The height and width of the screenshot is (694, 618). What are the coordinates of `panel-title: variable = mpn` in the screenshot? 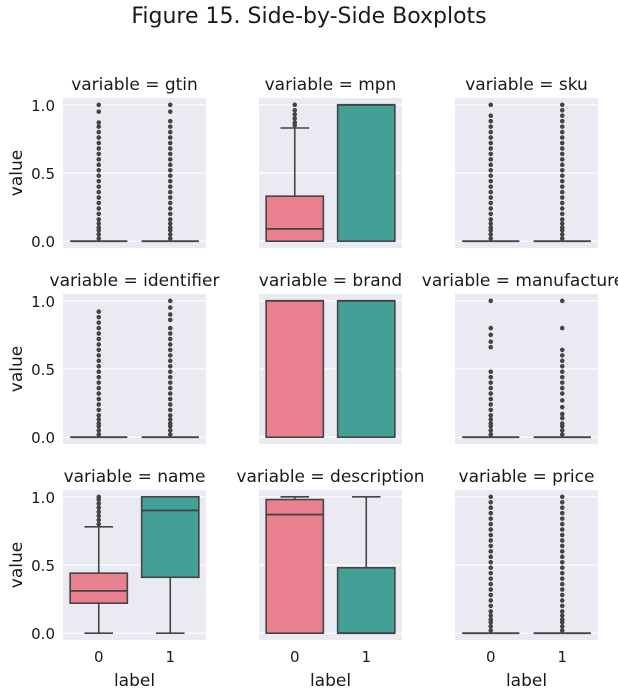 It's located at (331, 85).